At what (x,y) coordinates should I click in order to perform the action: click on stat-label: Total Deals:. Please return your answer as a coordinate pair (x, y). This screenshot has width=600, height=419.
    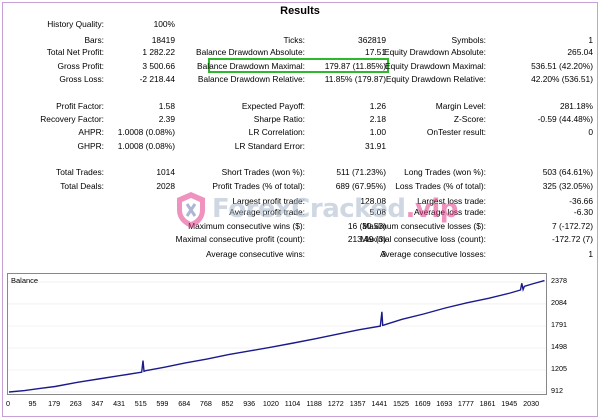
    Looking at the image, I should click on (82, 186).